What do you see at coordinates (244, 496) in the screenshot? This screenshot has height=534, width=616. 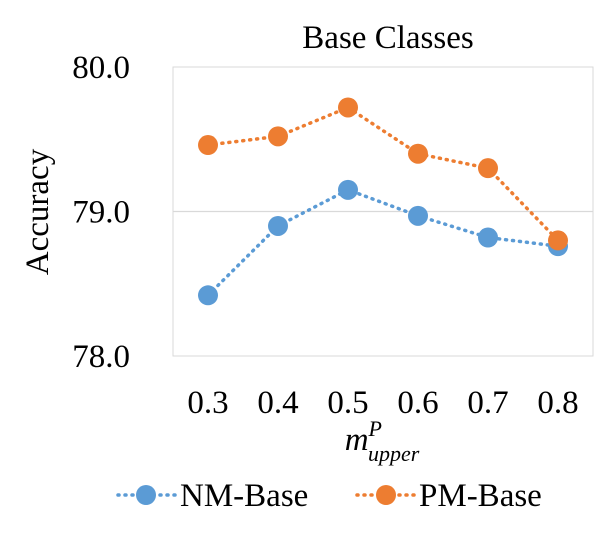 I see `legend-label: NM-Base` at bounding box center [244, 496].